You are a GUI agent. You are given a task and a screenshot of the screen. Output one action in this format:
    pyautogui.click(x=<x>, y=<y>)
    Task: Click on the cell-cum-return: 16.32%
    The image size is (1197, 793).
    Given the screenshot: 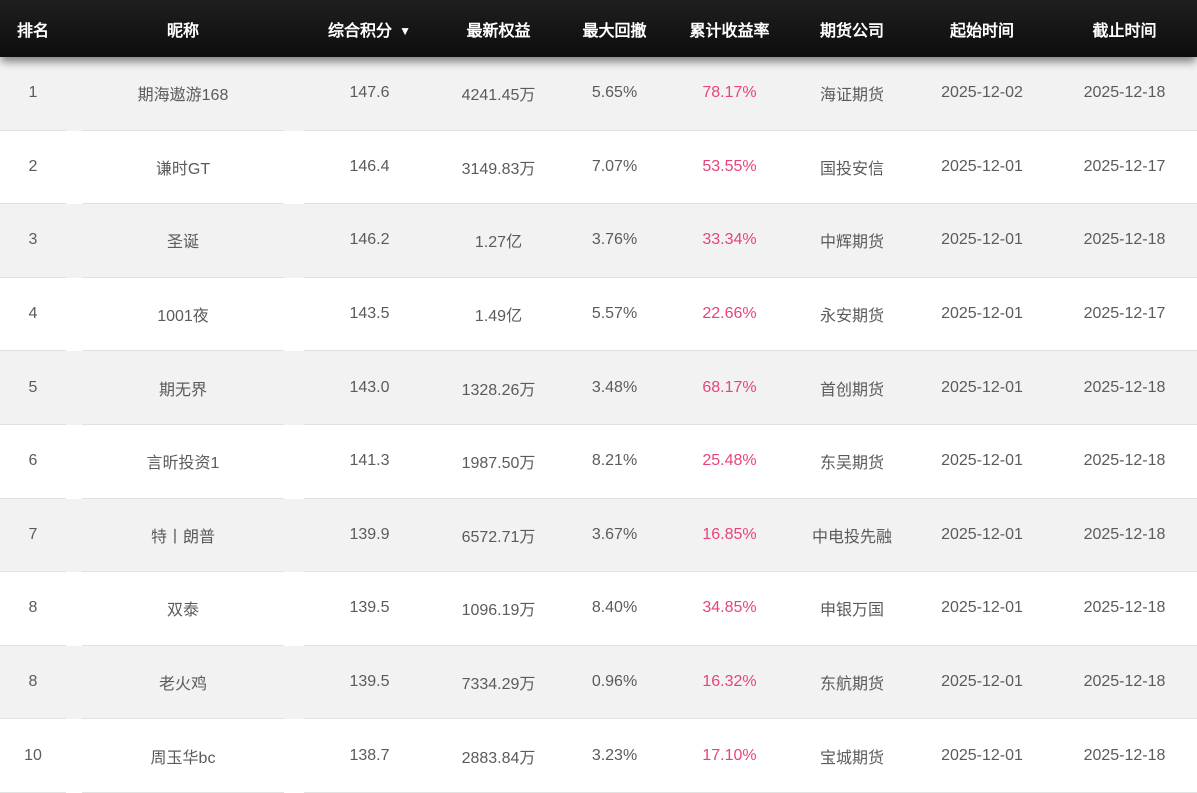 What is the action you would take?
    pyautogui.click(x=729, y=683)
    